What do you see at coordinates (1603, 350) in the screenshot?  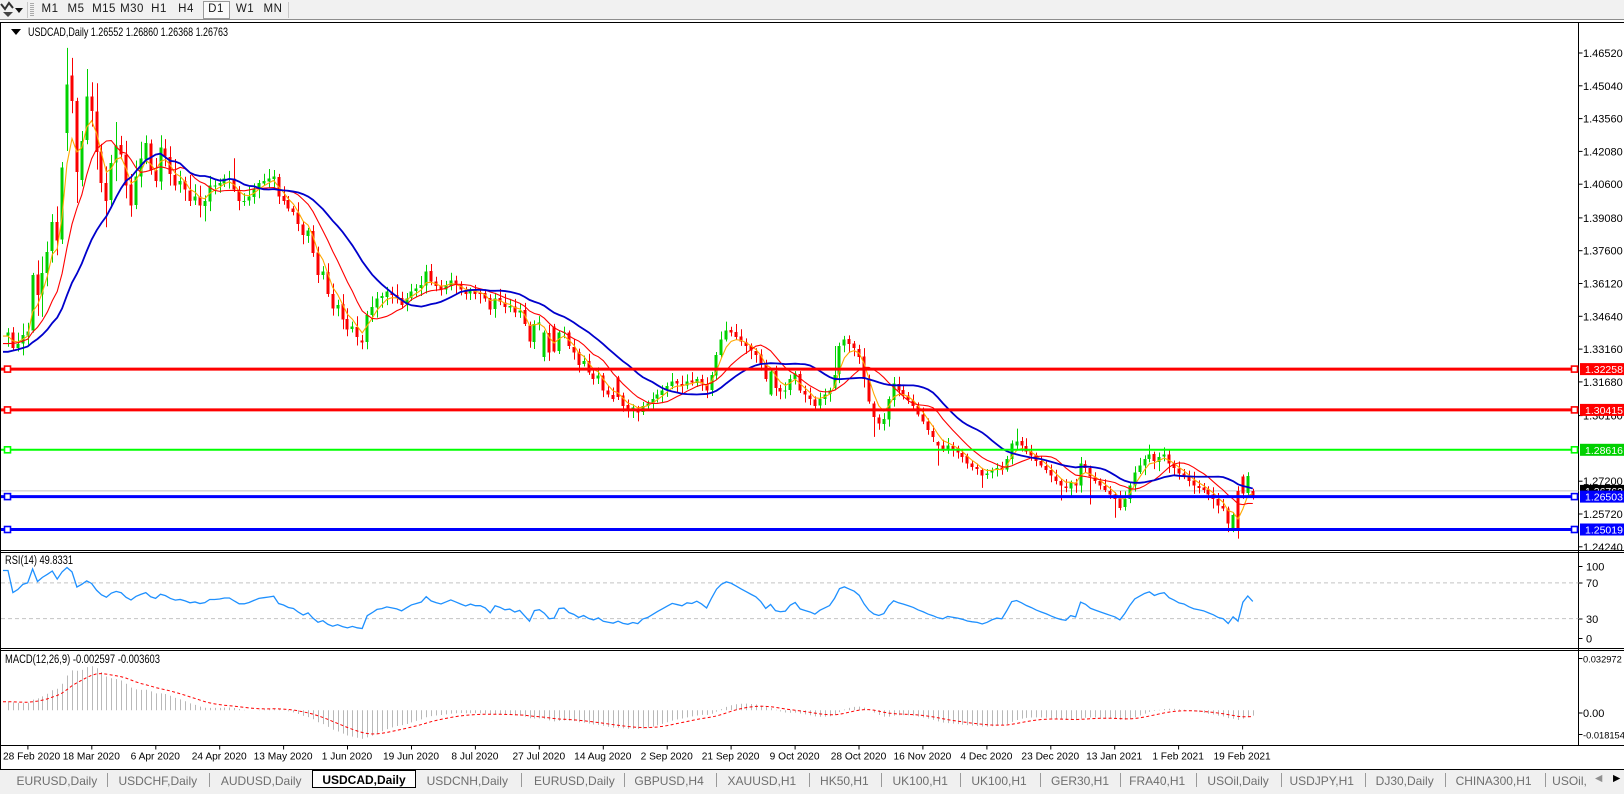 I see `svg-text: 1.33160` at bounding box center [1603, 350].